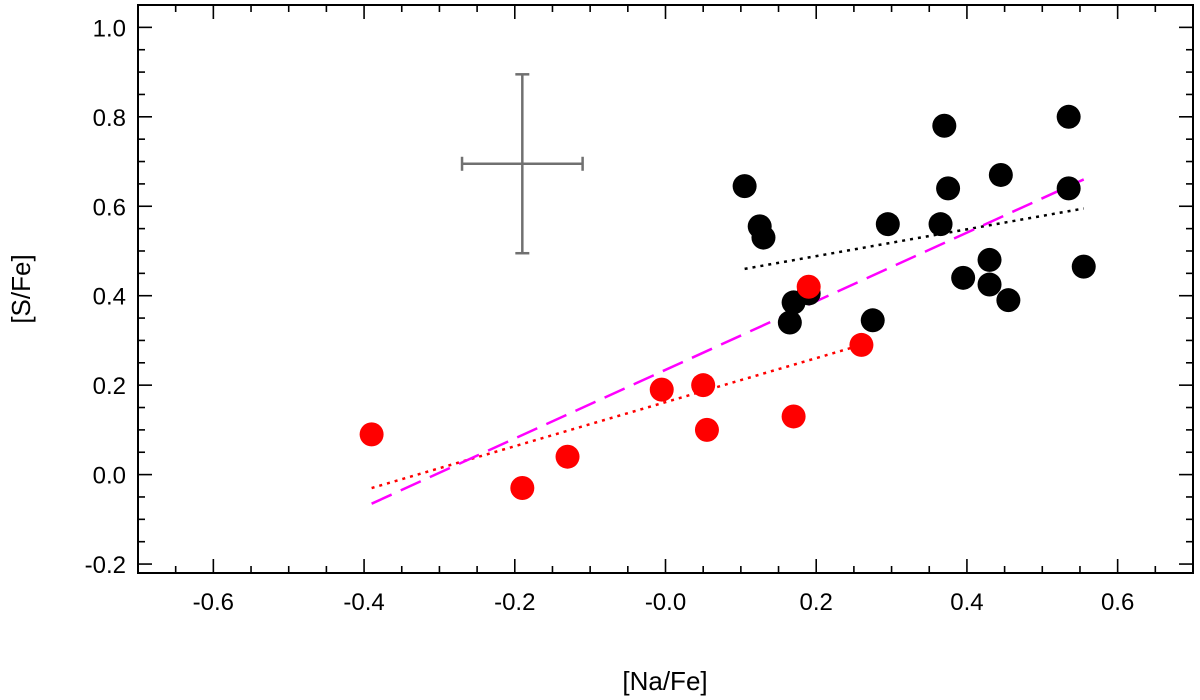 The height and width of the screenshot is (700, 1200). Describe the element at coordinates (105, 565) in the screenshot. I see `y-tick-label: -0.2` at that location.